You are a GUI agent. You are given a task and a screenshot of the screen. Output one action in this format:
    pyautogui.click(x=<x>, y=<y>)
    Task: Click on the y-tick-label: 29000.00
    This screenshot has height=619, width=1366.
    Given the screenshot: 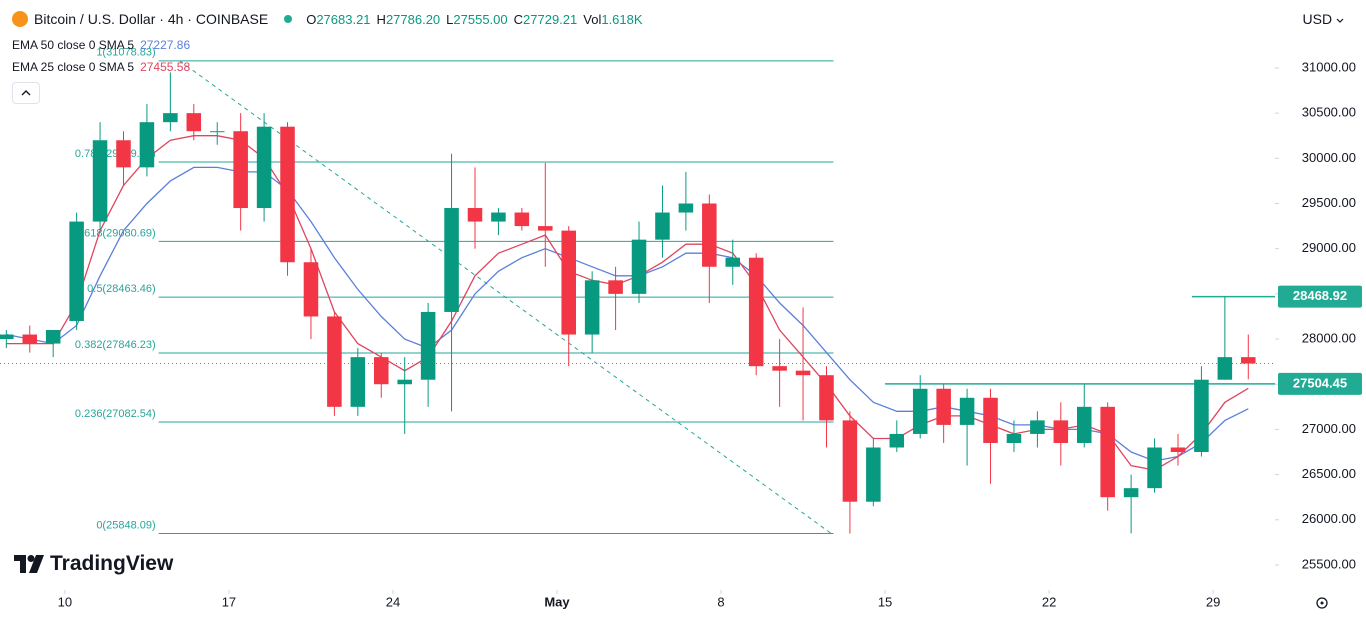 What is the action you would take?
    pyautogui.click(x=1329, y=247)
    